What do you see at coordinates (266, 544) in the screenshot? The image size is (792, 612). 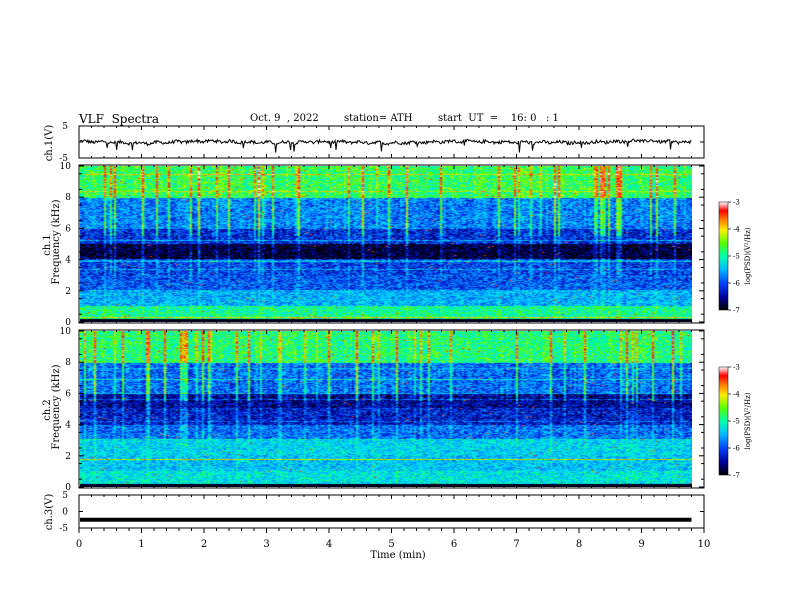 I see `x-tick-label: 3` at bounding box center [266, 544].